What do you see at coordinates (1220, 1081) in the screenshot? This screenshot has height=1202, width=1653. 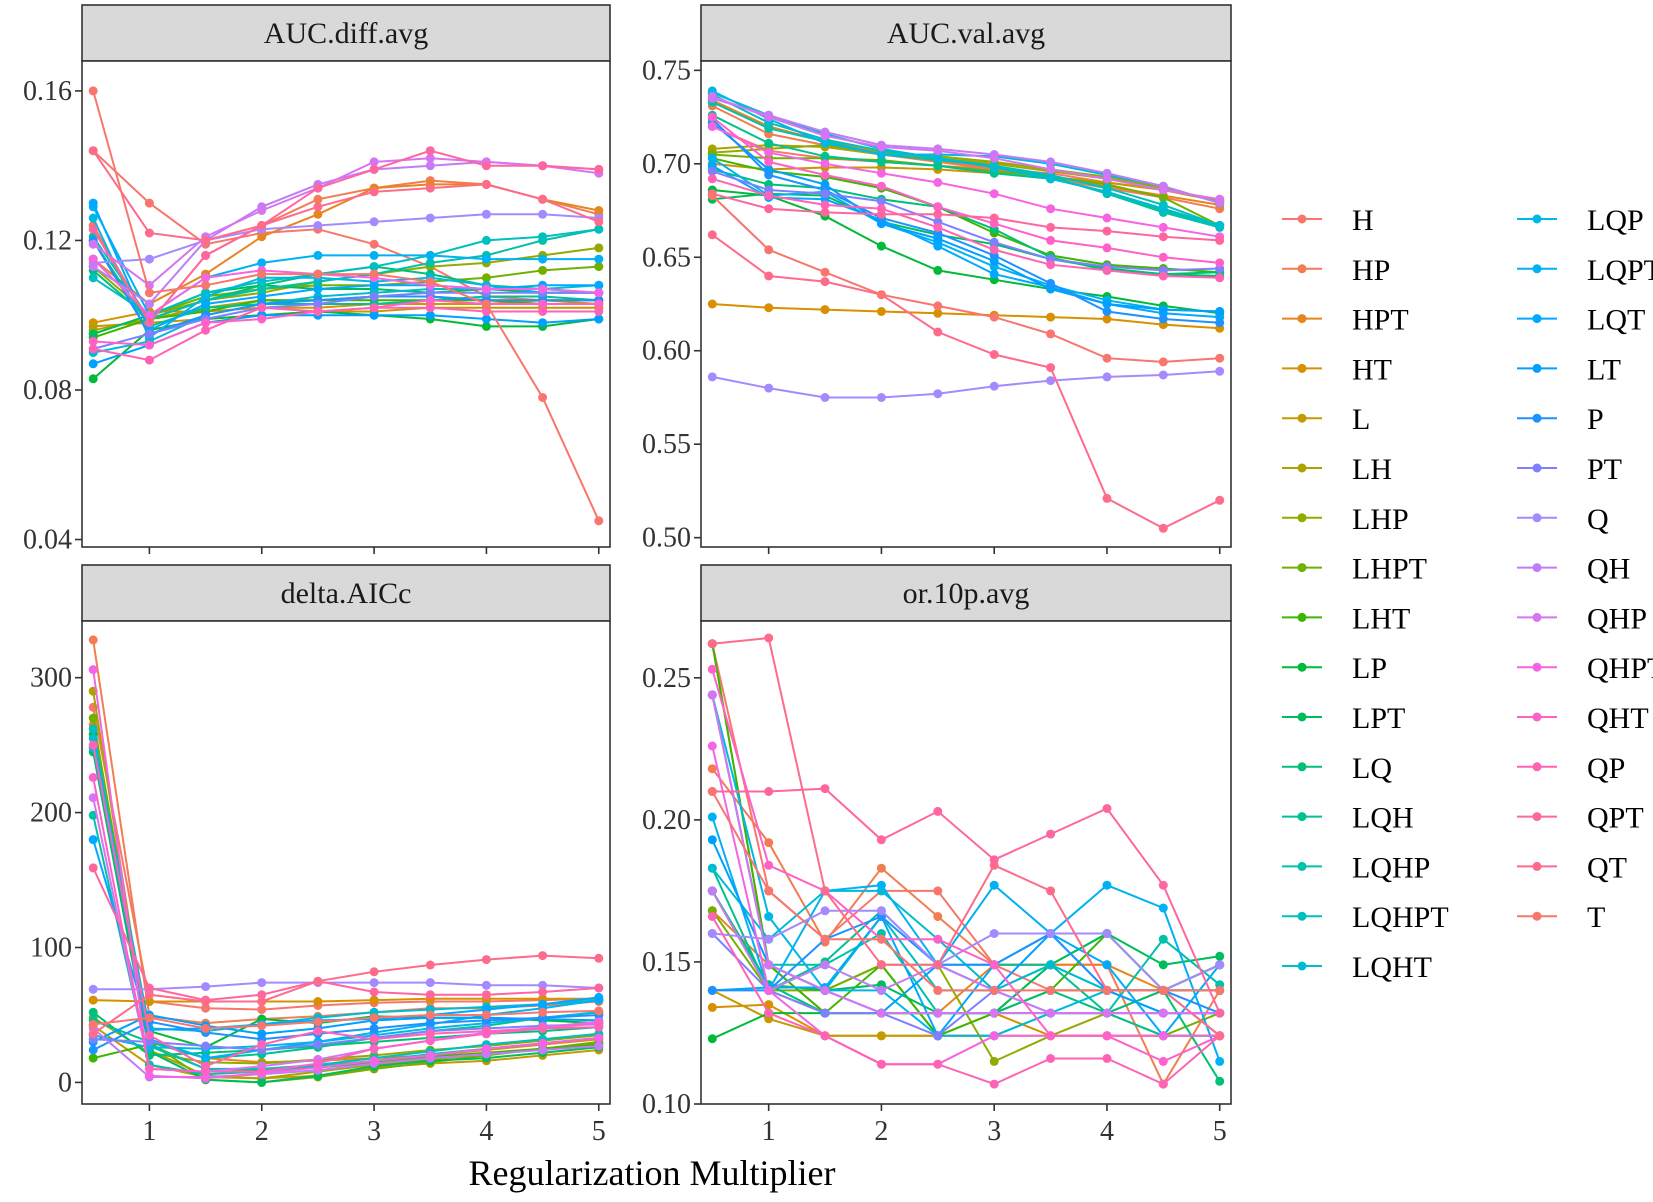 I see `data-point-LQ` at bounding box center [1220, 1081].